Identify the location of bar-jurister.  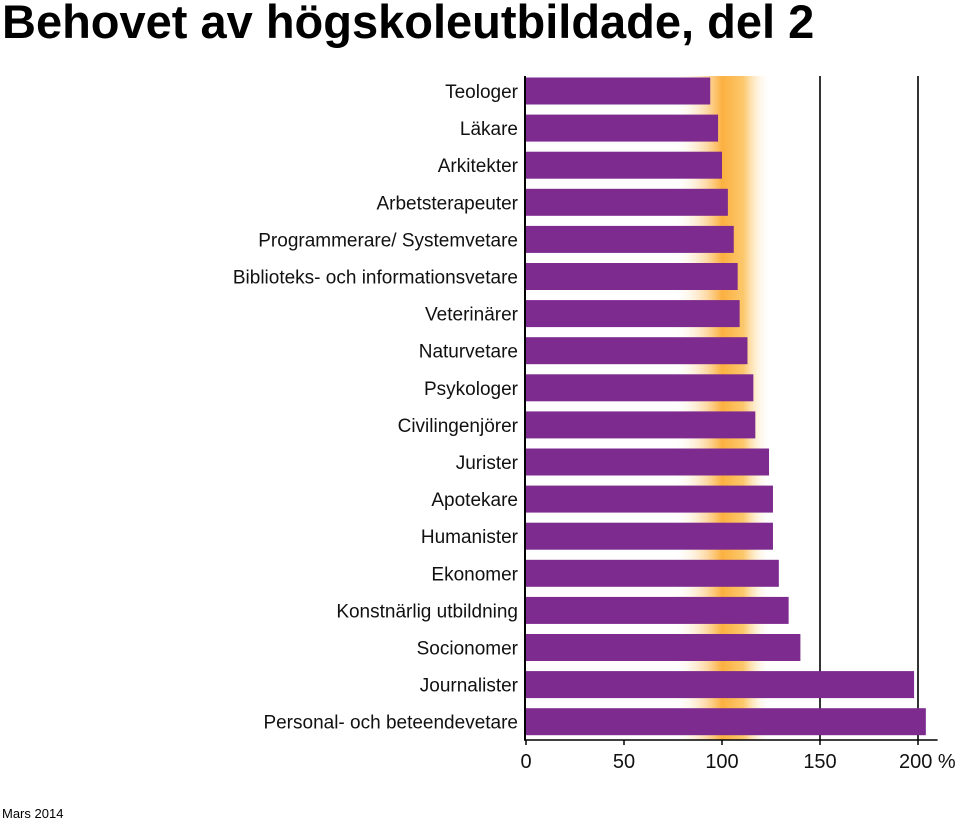
(648, 462).